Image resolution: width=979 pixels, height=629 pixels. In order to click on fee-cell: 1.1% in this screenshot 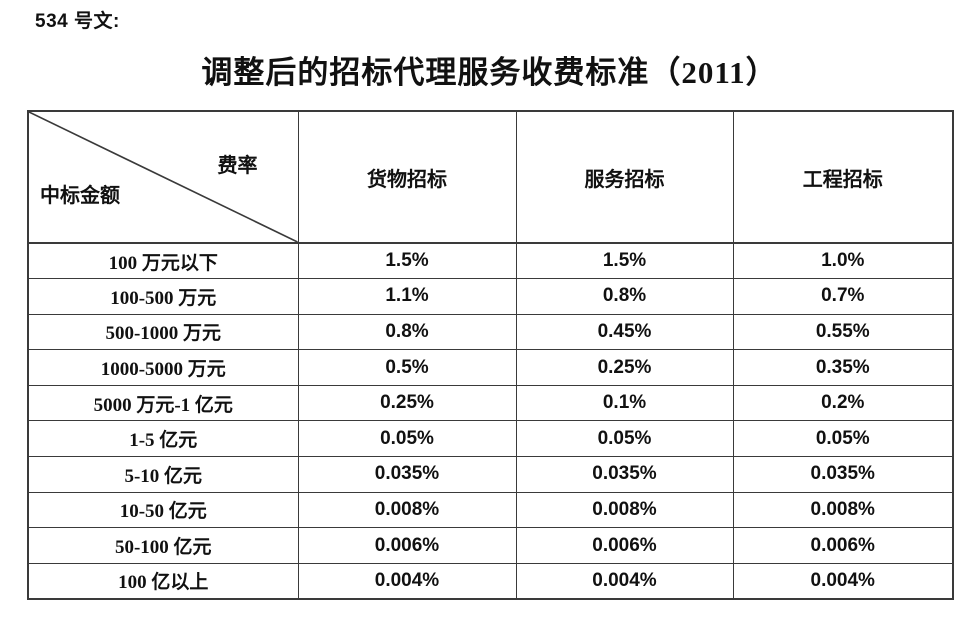, I will do `click(407, 296)`.